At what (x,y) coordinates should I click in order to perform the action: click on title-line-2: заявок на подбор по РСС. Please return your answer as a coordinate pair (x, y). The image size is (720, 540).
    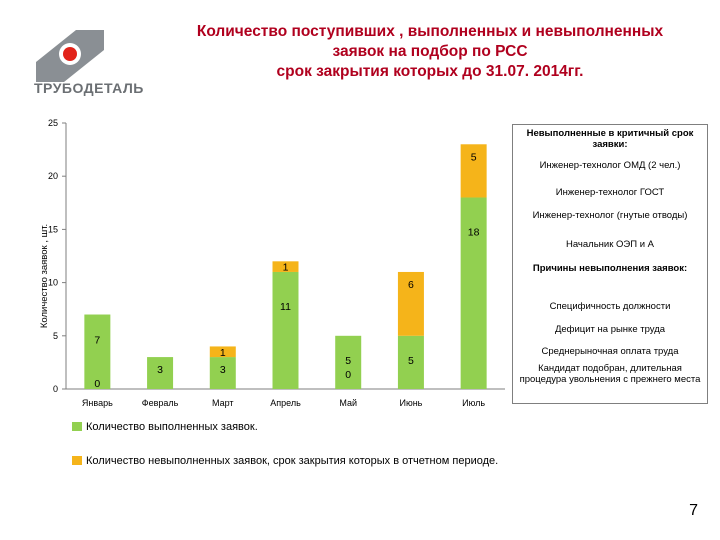
    Looking at the image, I should click on (430, 51).